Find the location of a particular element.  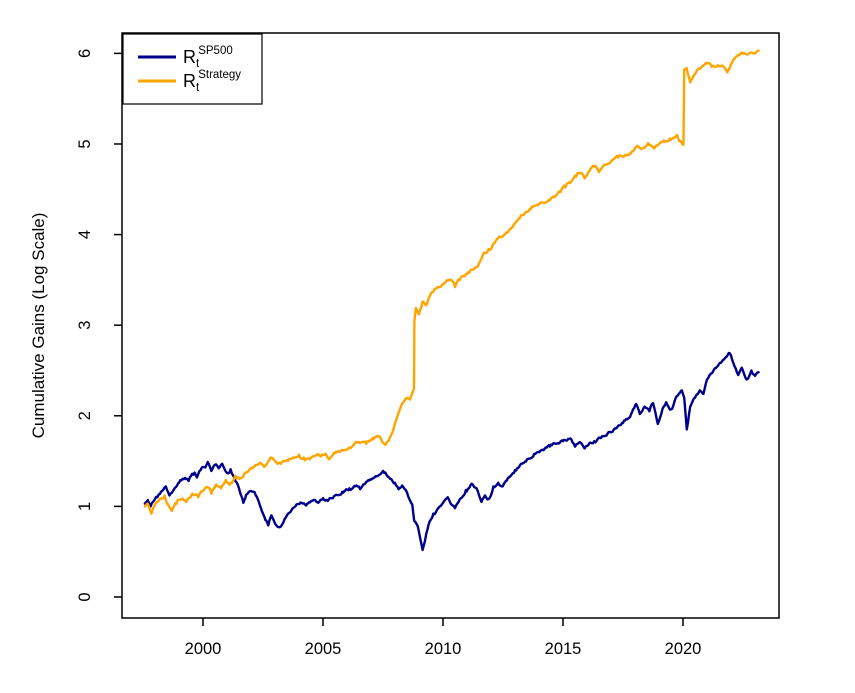

y-axis: 0 1 2 3 4 5 6 is located at coordinates (99, 325).